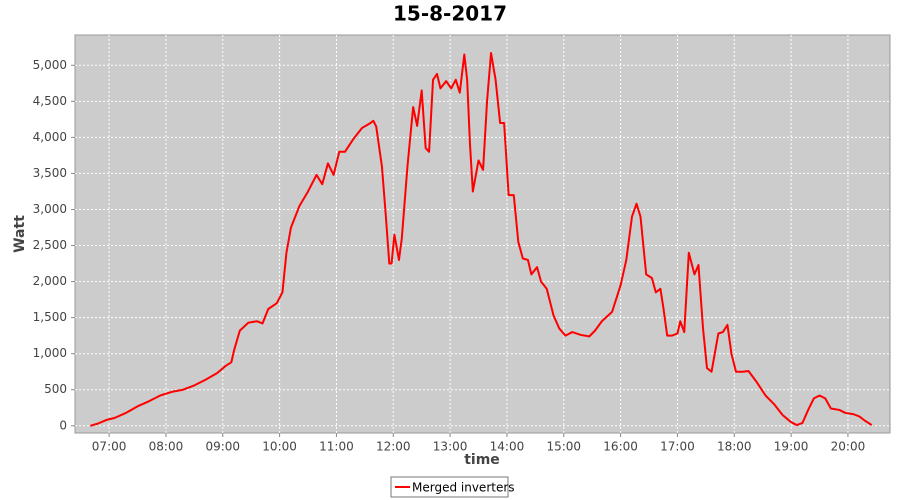 This screenshot has height=500, width=900. Describe the element at coordinates (848, 447) in the screenshot. I see `x-tick-label: 20:00` at that location.